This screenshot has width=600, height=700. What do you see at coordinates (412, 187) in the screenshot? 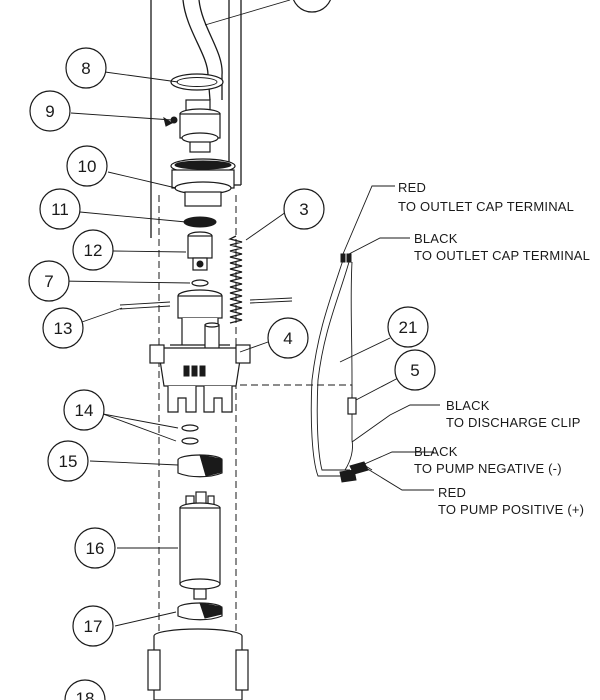
I see `wire-label-red-outlet-line1: RED` at bounding box center [412, 187].